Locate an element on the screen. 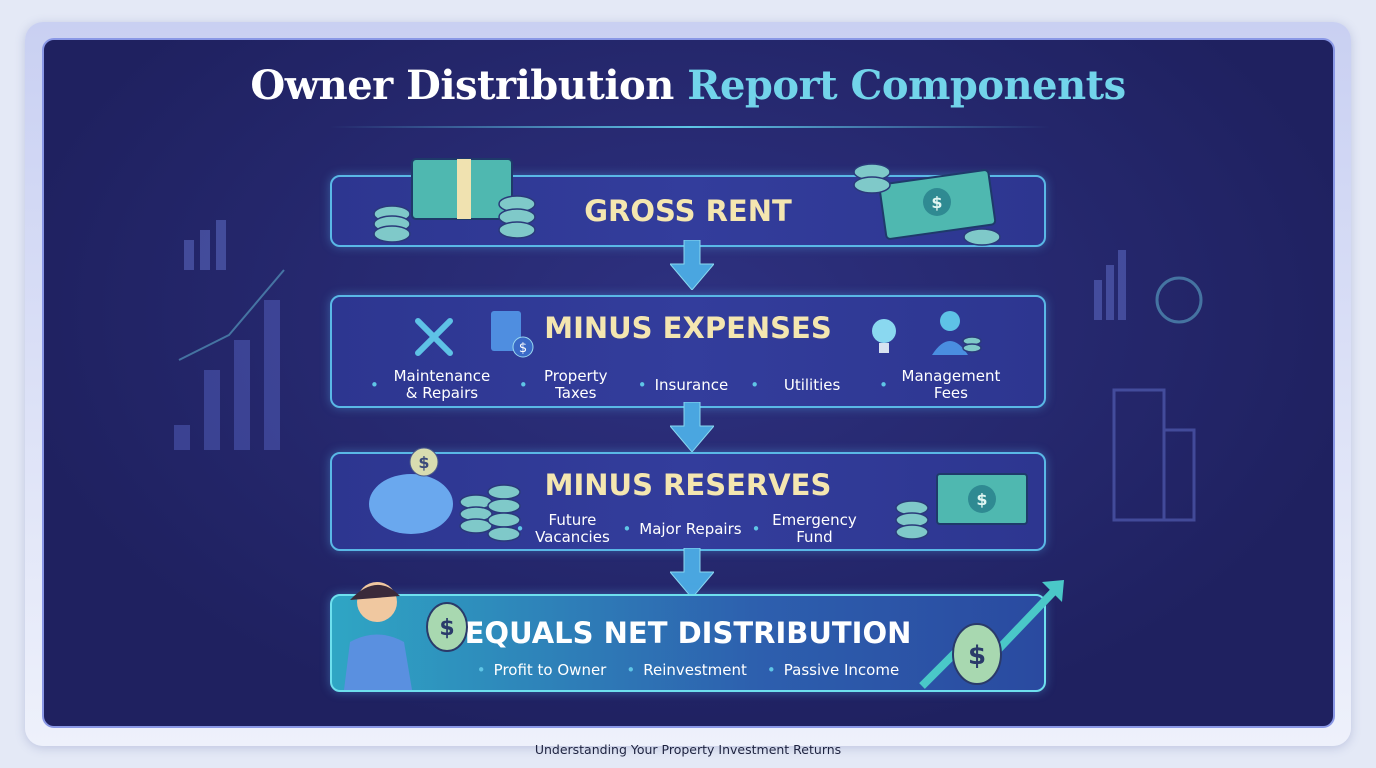 Image resolution: width=1376 pixels, height=768 pixels. item-label: Utilities is located at coordinates (812, 384).